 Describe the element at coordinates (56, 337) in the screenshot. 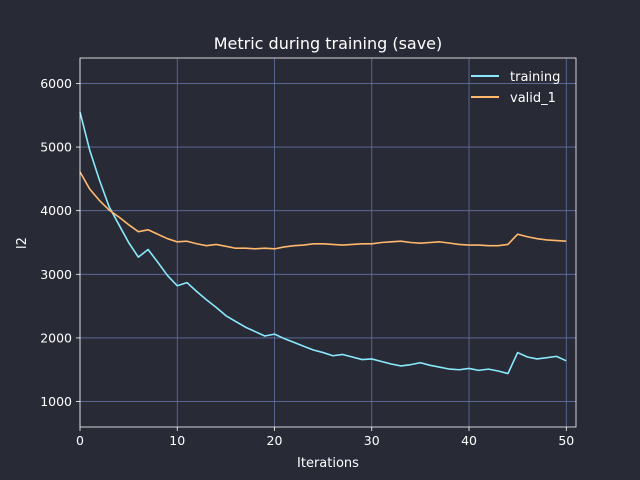

I see `y-tick-label-2000: 2000` at that location.